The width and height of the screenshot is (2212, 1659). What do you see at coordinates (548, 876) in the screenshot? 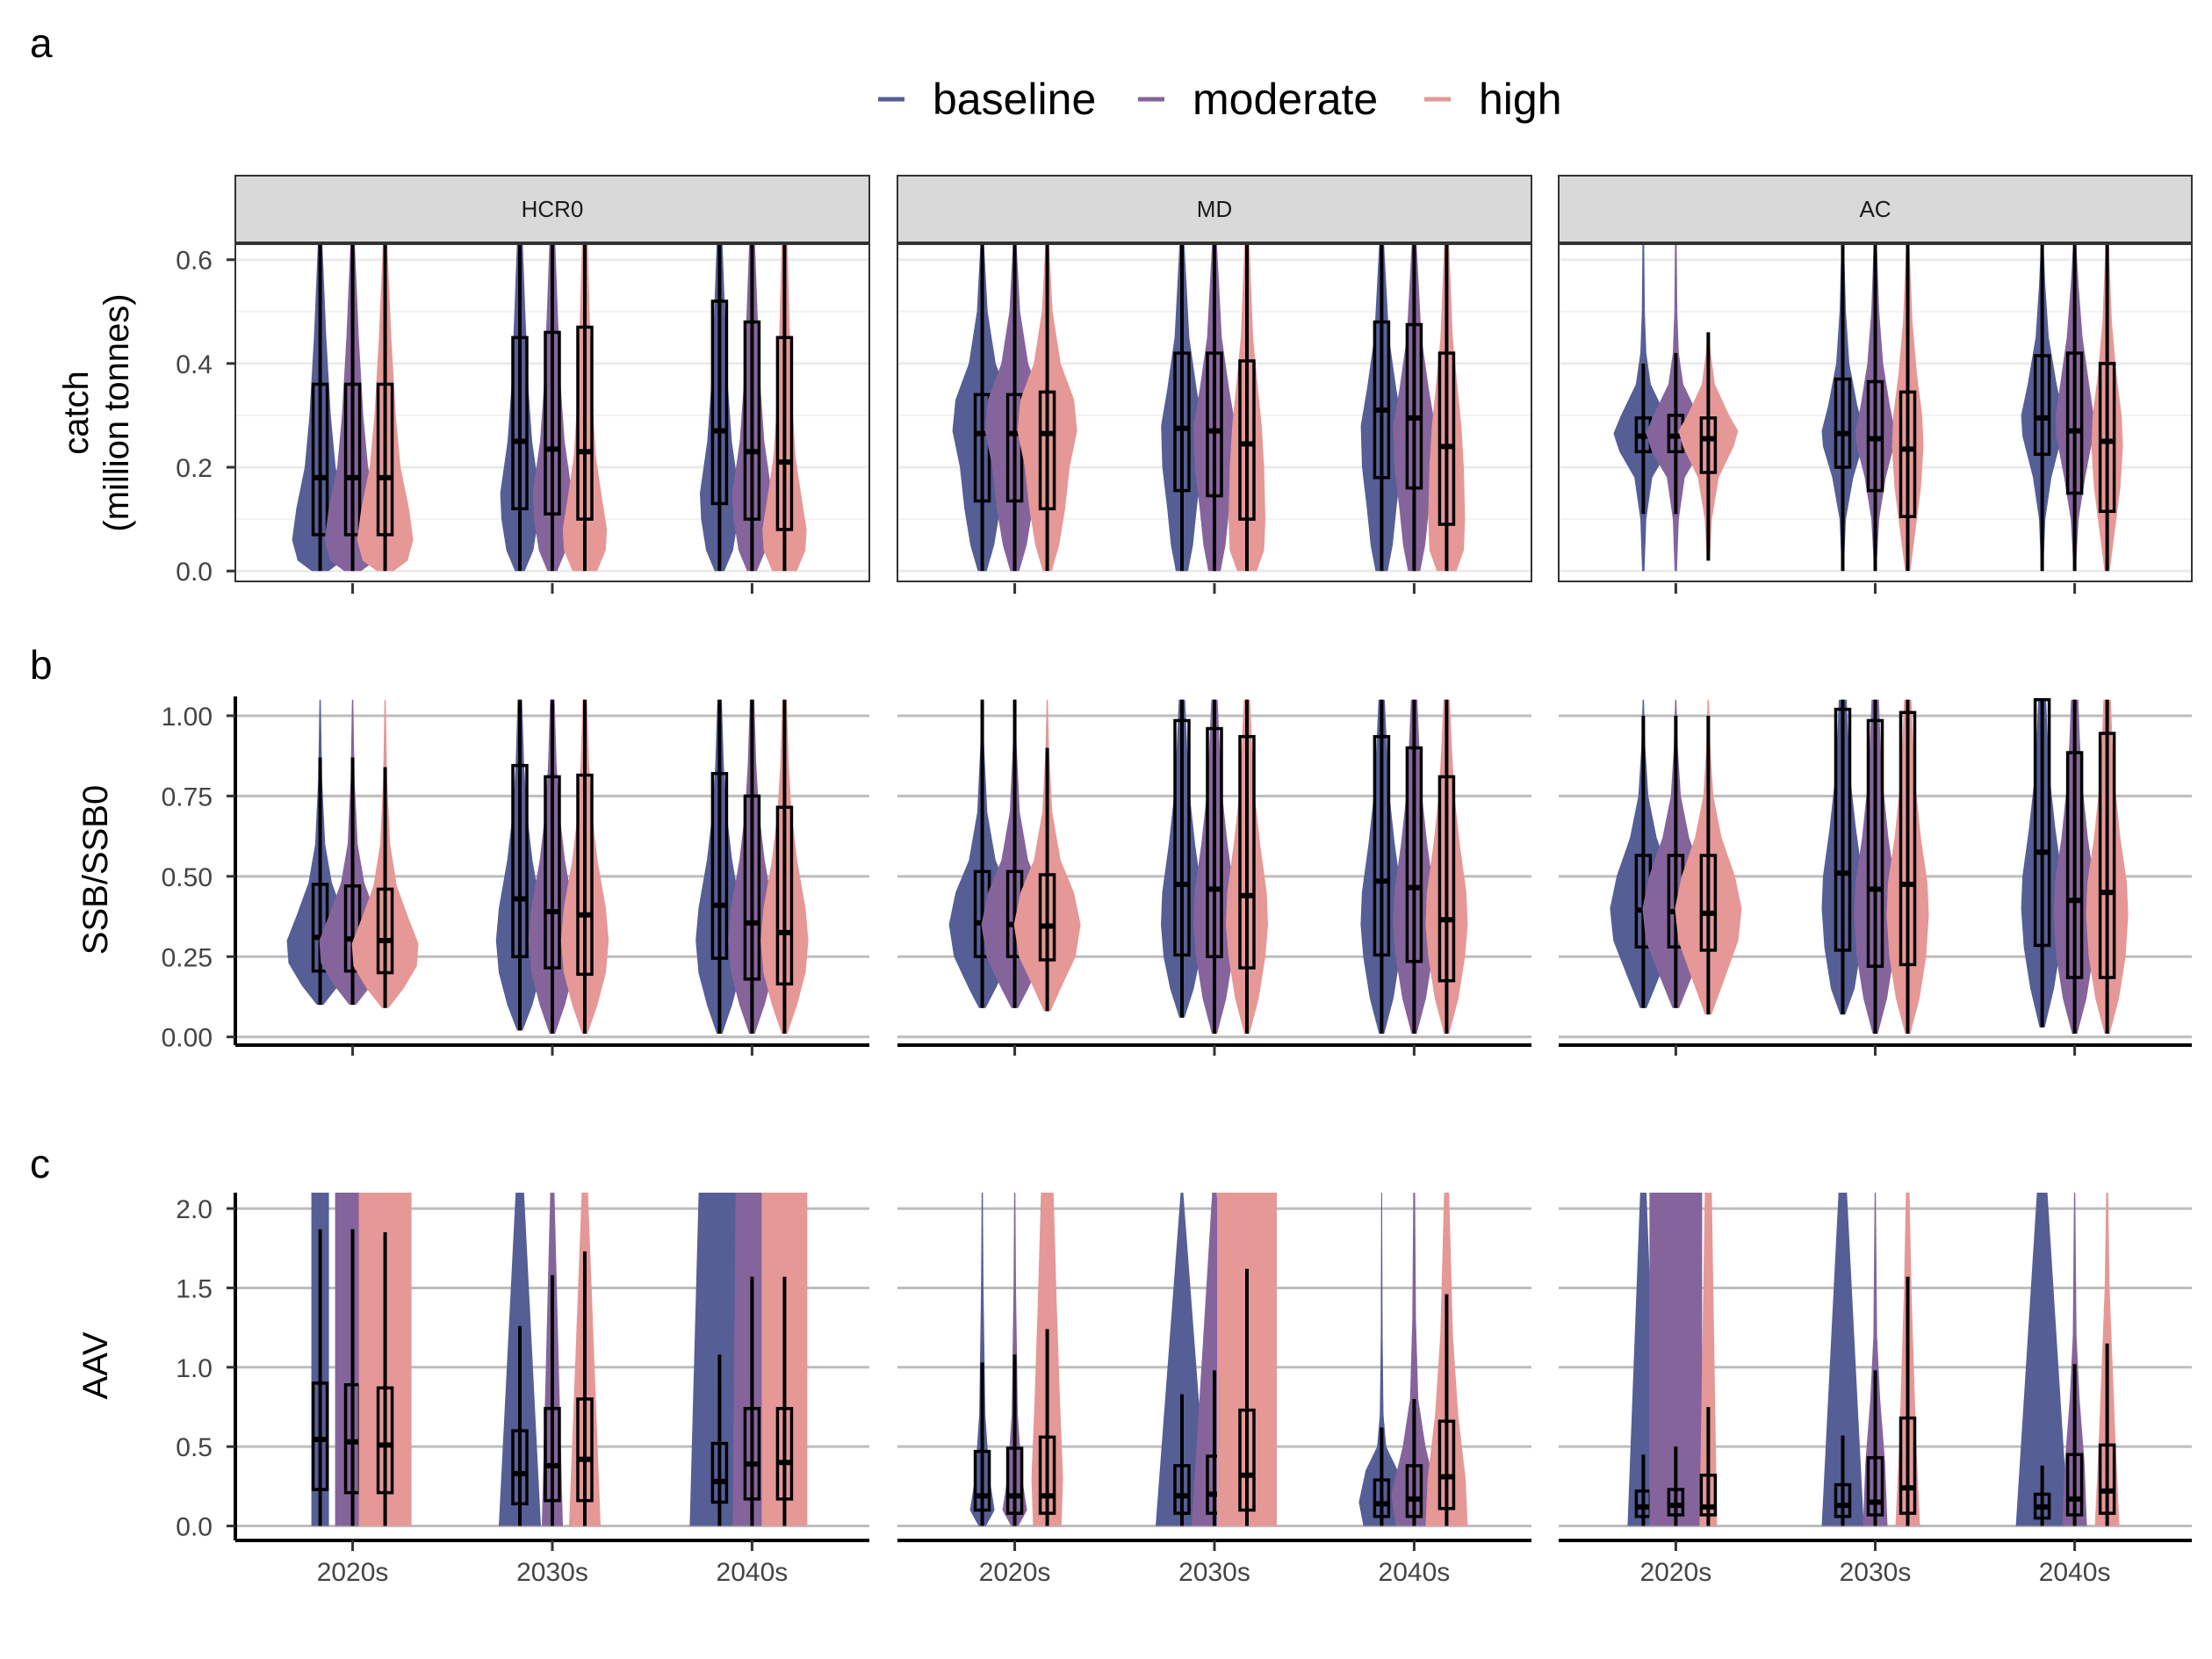
I see `facet-HCR0-b` at bounding box center [548, 876].